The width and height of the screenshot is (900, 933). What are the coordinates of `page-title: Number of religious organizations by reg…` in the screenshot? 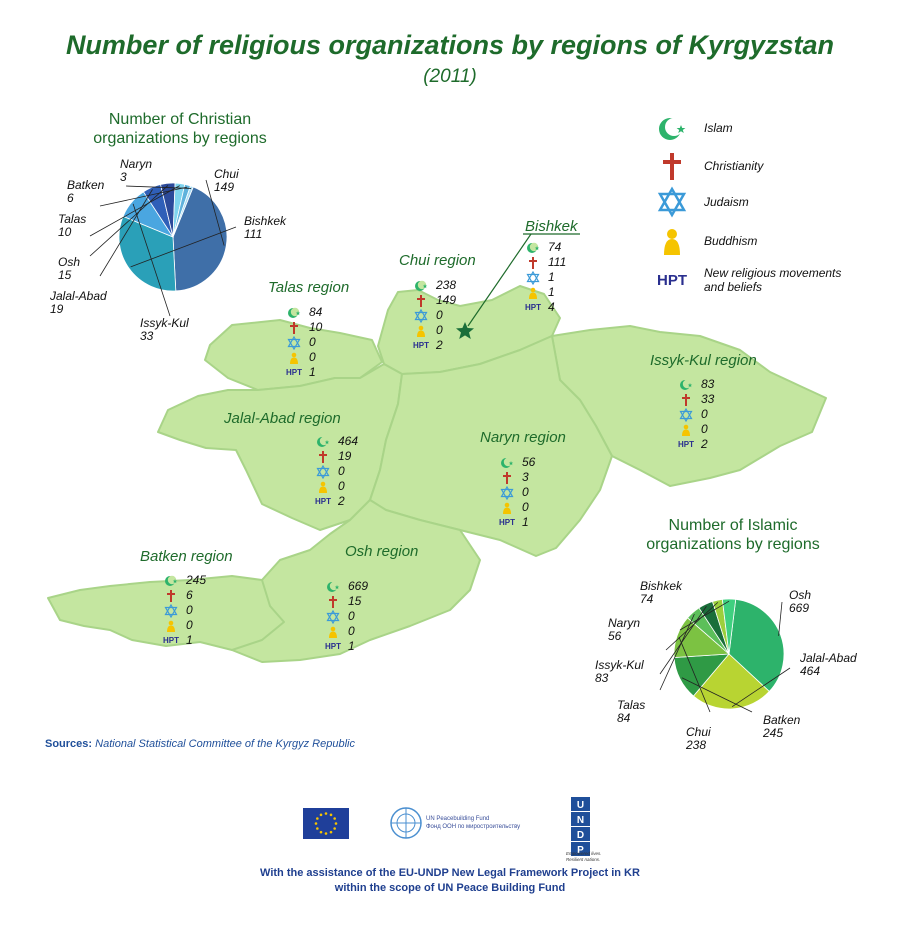 It's located at (450, 45).